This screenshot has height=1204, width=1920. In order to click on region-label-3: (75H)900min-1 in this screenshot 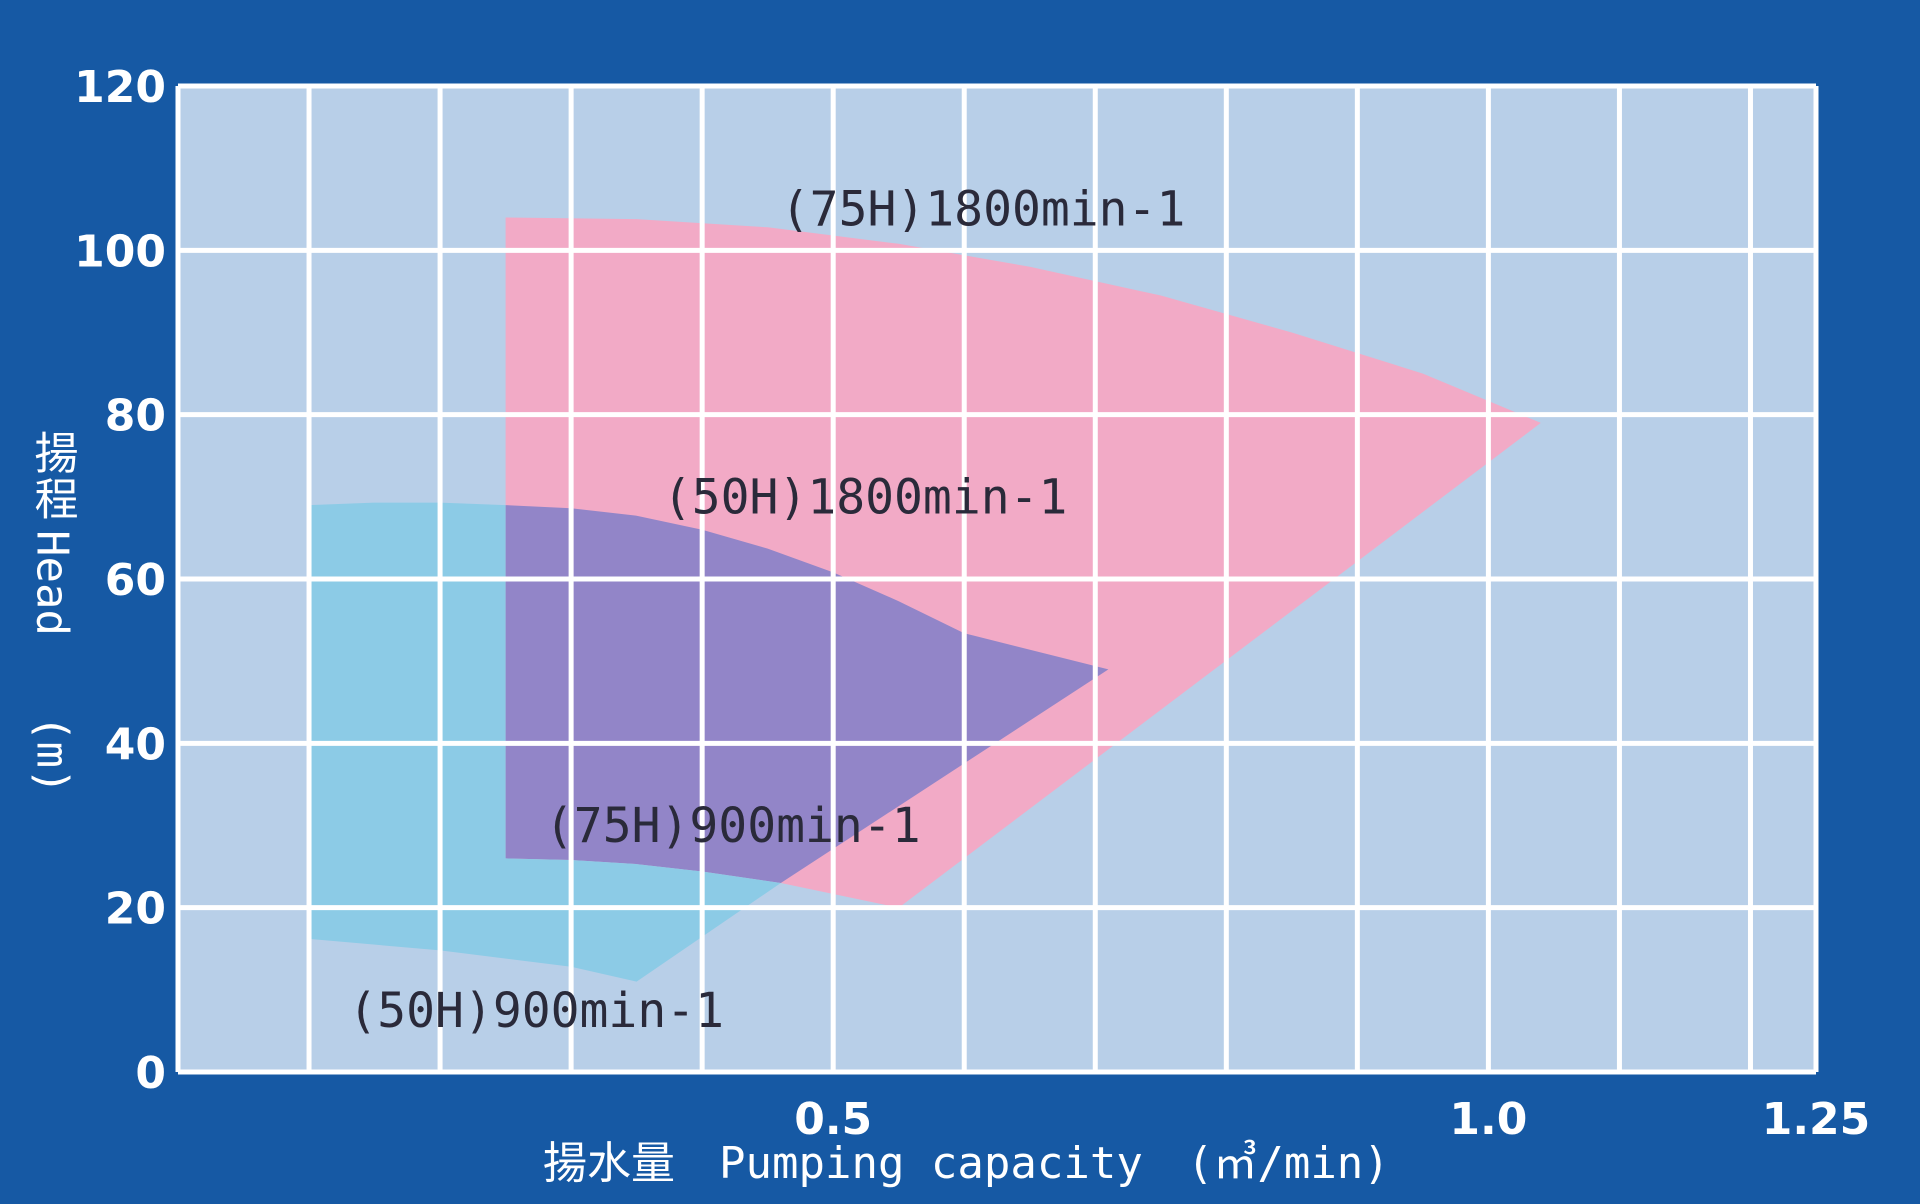, I will do `click(733, 826)`.